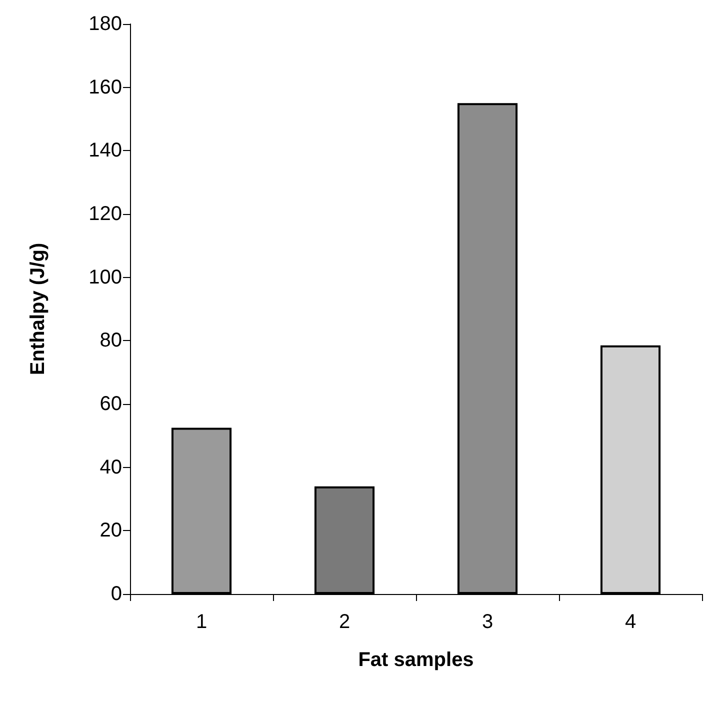 This screenshot has width=714, height=702. What do you see at coordinates (105, 214) in the screenshot?
I see `y-tick-label: 120` at bounding box center [105, 214].